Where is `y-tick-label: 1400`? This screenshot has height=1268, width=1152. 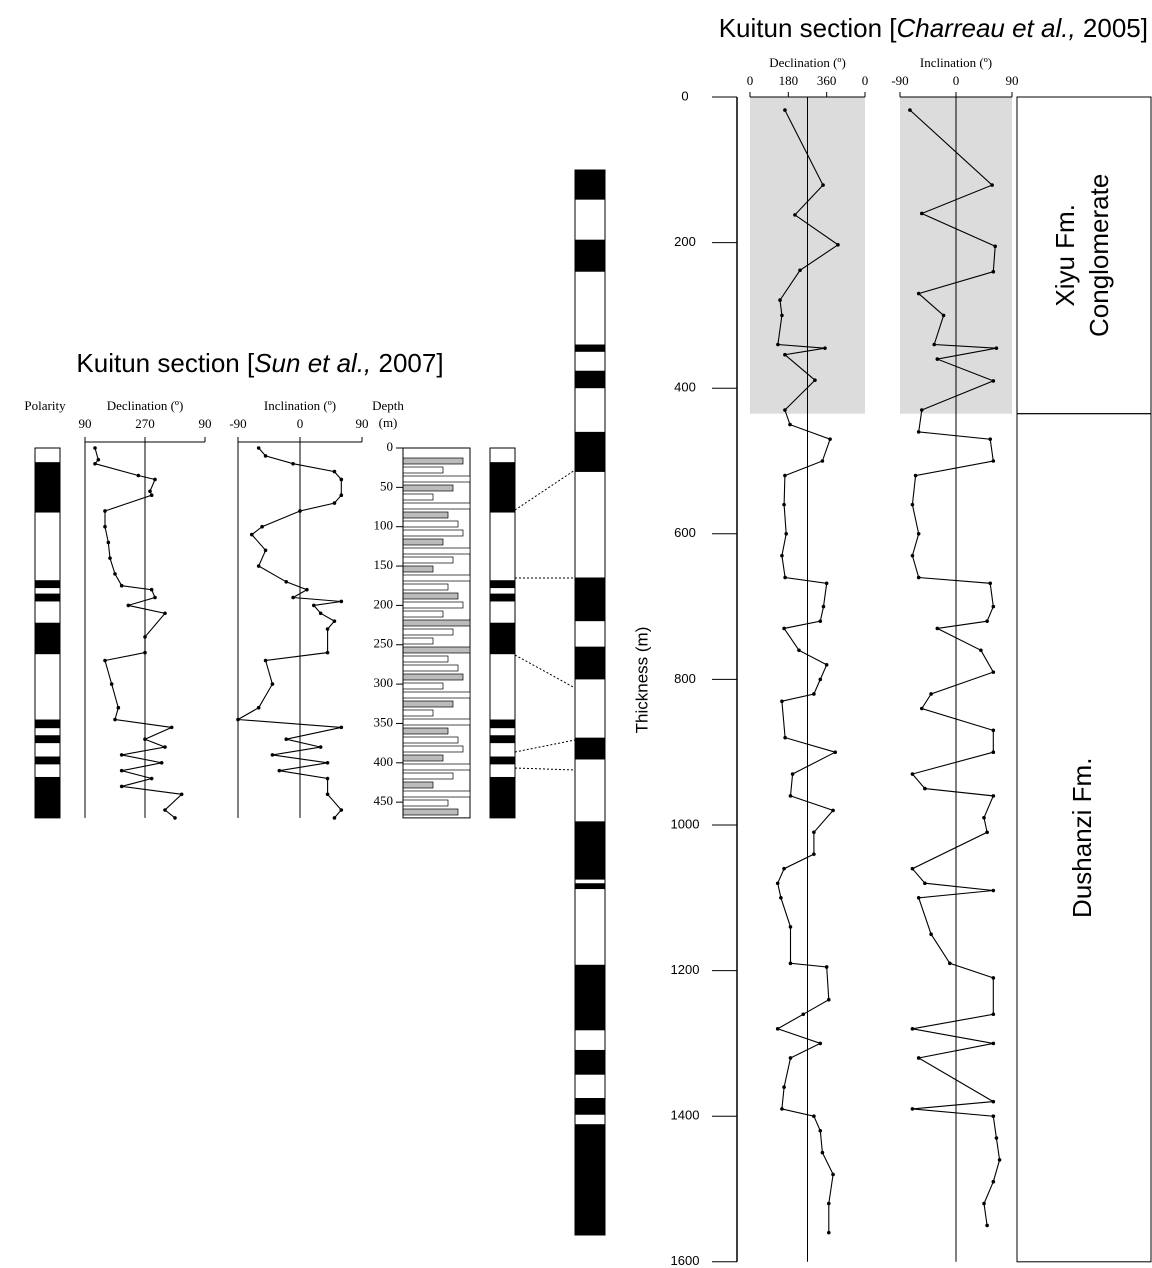 y-tick-label: 1400 is located at coordinates (685, 1115).